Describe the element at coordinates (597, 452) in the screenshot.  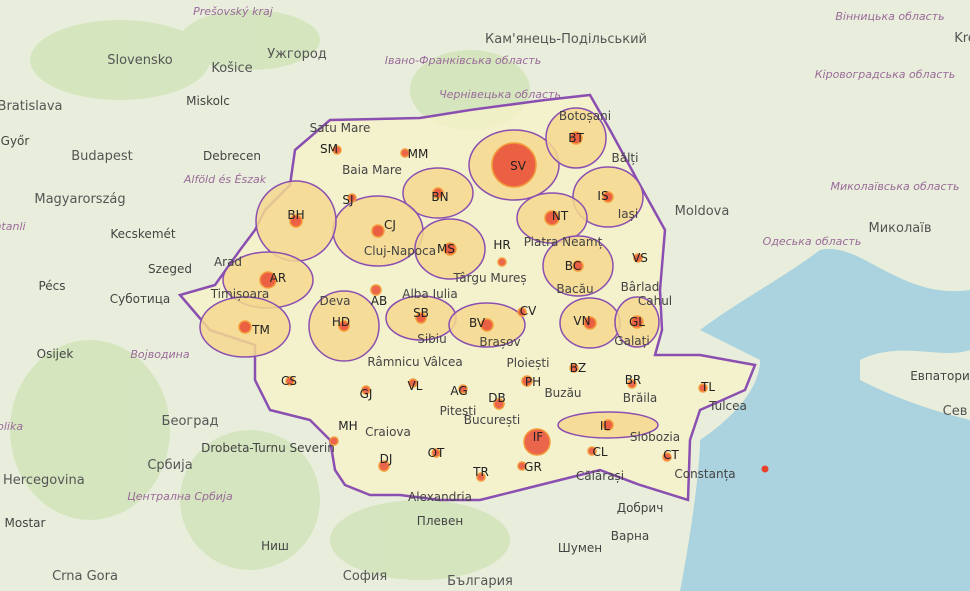
I see `county-cl: CL` at that location.